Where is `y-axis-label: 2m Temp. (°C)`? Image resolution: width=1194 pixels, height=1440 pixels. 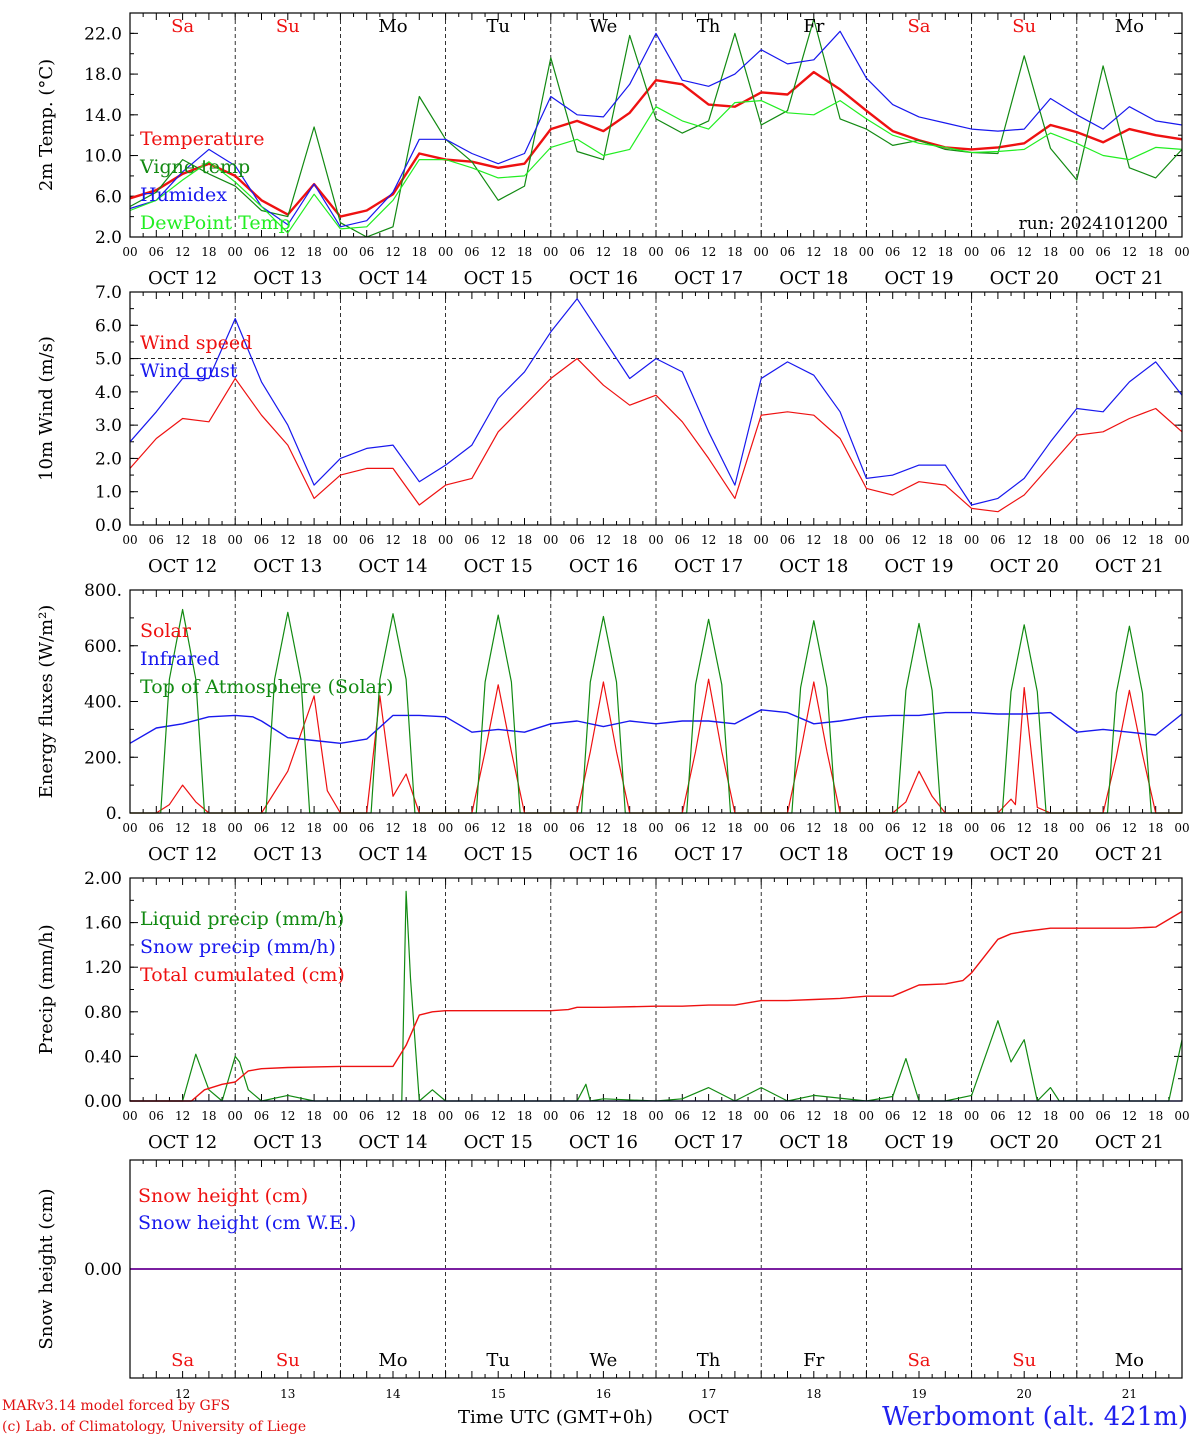
y-axis-label: 2m Temp. (°C) is located at coordinates (46, 125).